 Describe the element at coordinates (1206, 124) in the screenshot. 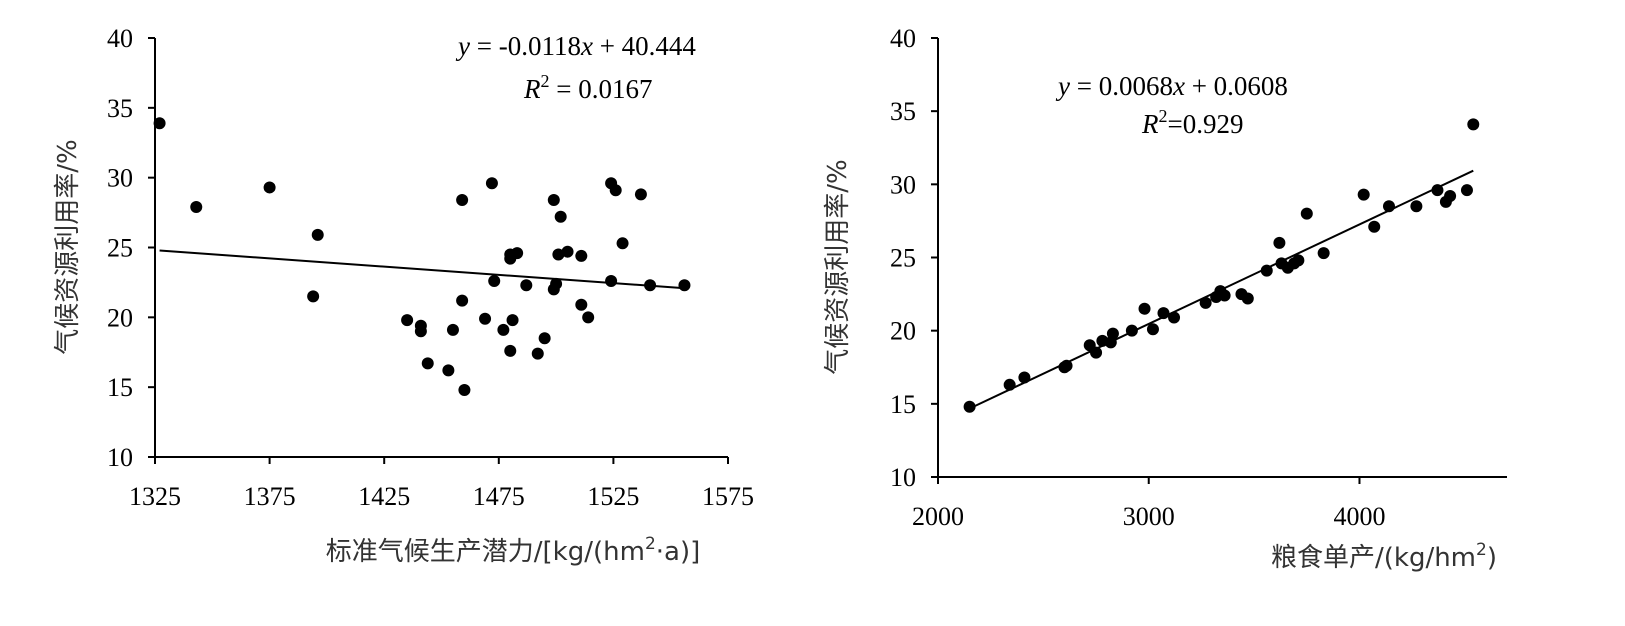

I see `right-r2-val: =0.929` at that location.